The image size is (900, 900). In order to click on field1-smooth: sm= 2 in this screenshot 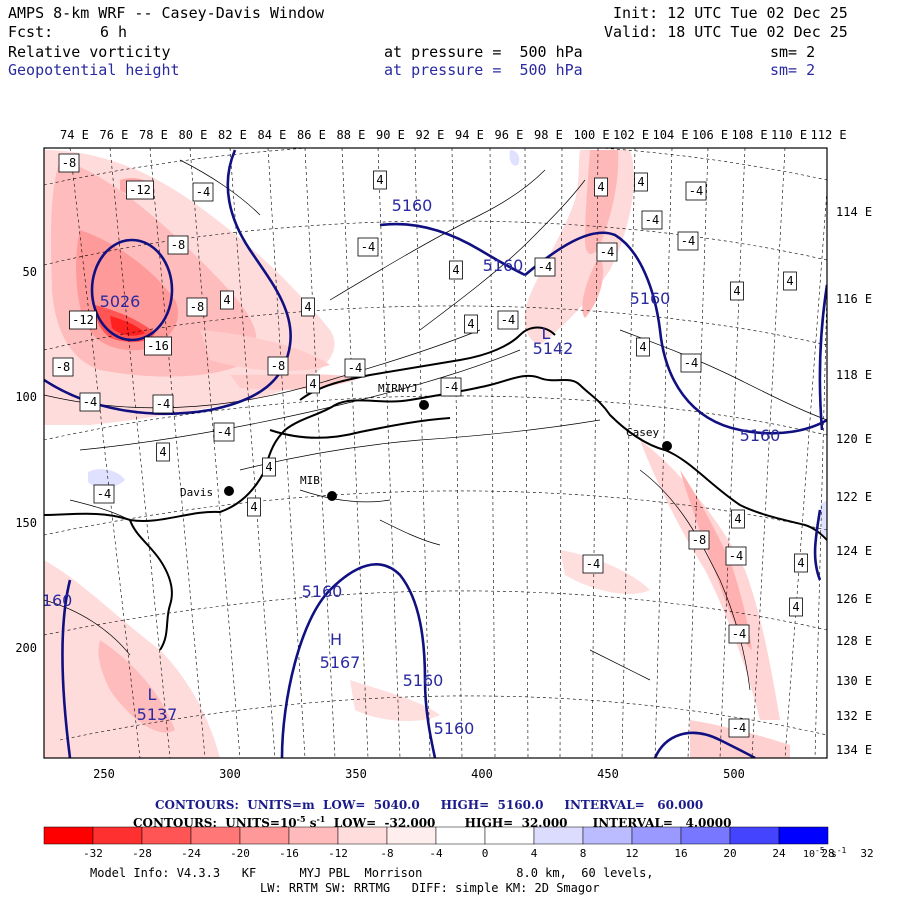, I will do `click(793, 52)`.